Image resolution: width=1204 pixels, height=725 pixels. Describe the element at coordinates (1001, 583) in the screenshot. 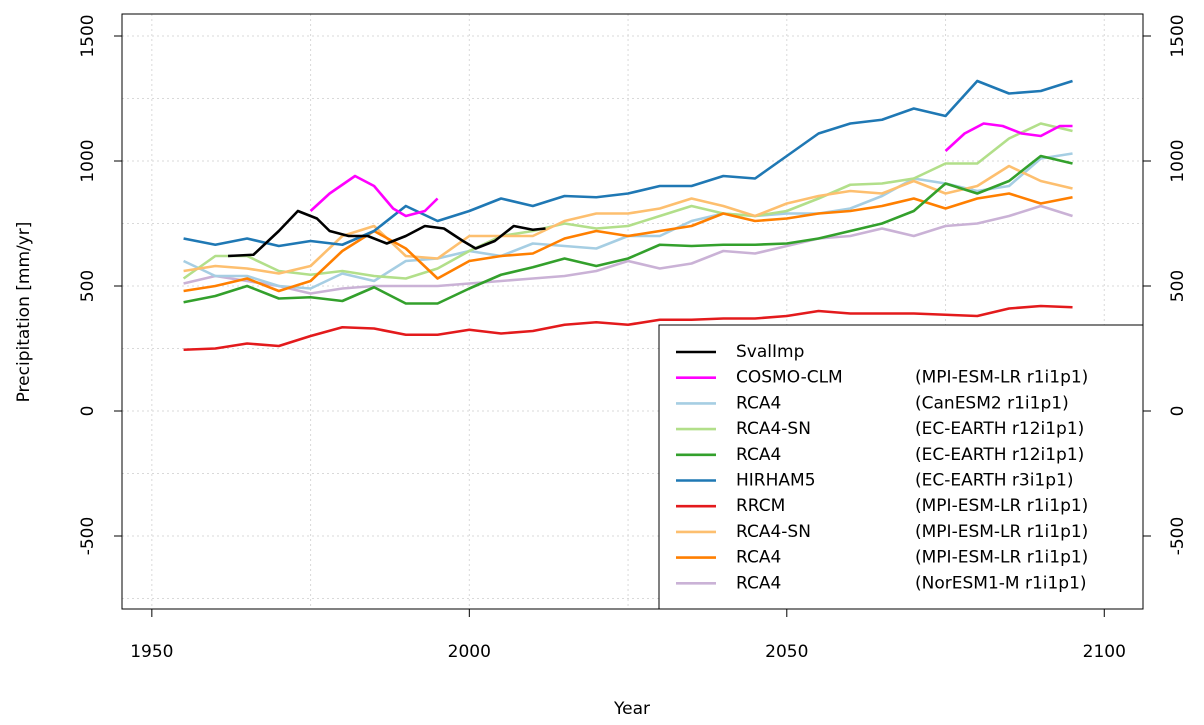

I see `legend-driver: (NorESM1-M r1i1p1)` at that location.